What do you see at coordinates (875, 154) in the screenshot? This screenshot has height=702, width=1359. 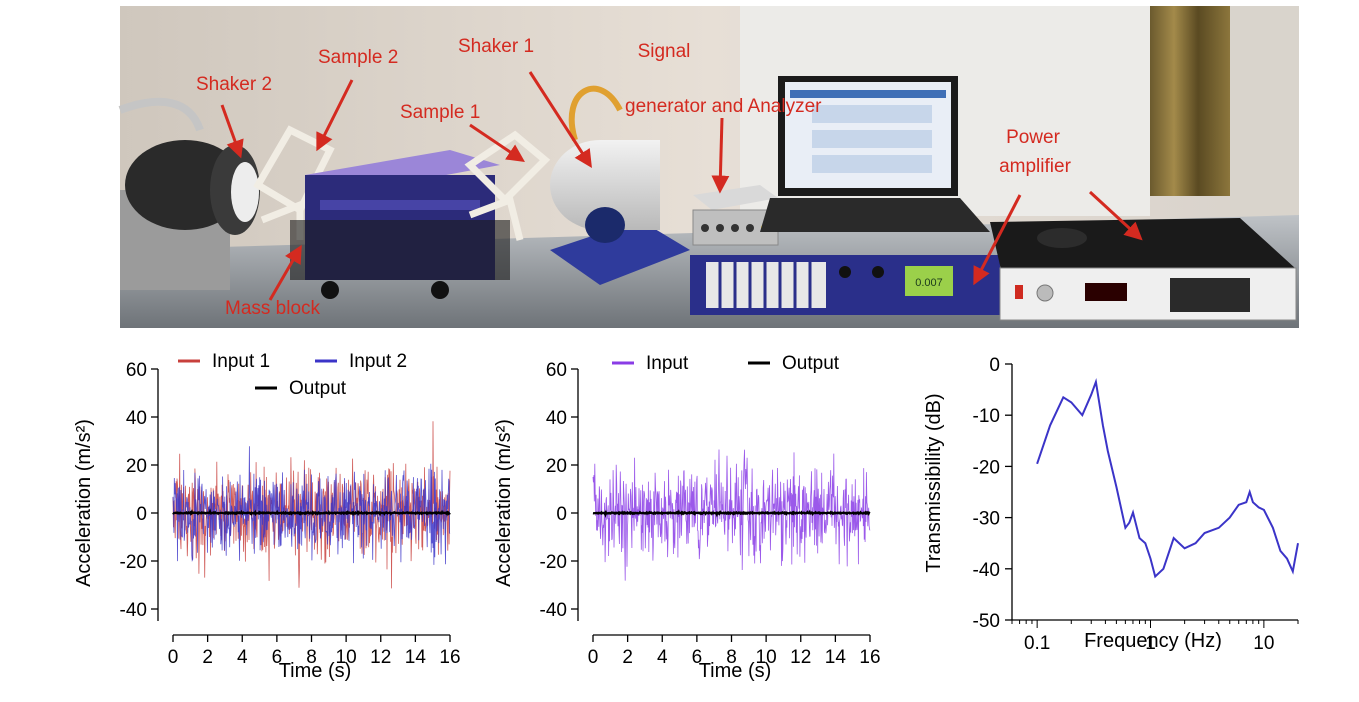 I see `laptop` at bounding box center [875, 154].